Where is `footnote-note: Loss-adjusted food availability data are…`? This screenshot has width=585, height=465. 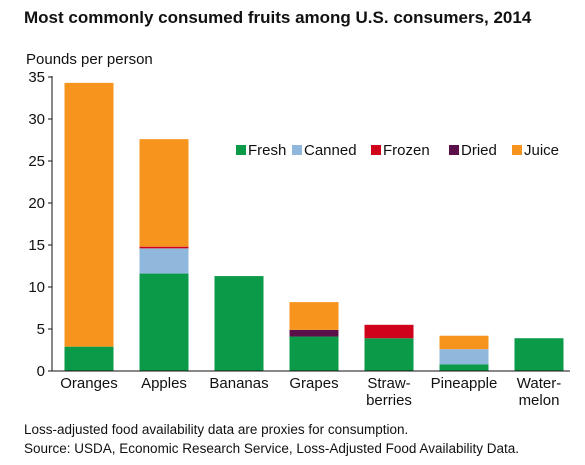 footnote-note: Loss-adjusted food availability data are… is located at coordinates (216, 429).